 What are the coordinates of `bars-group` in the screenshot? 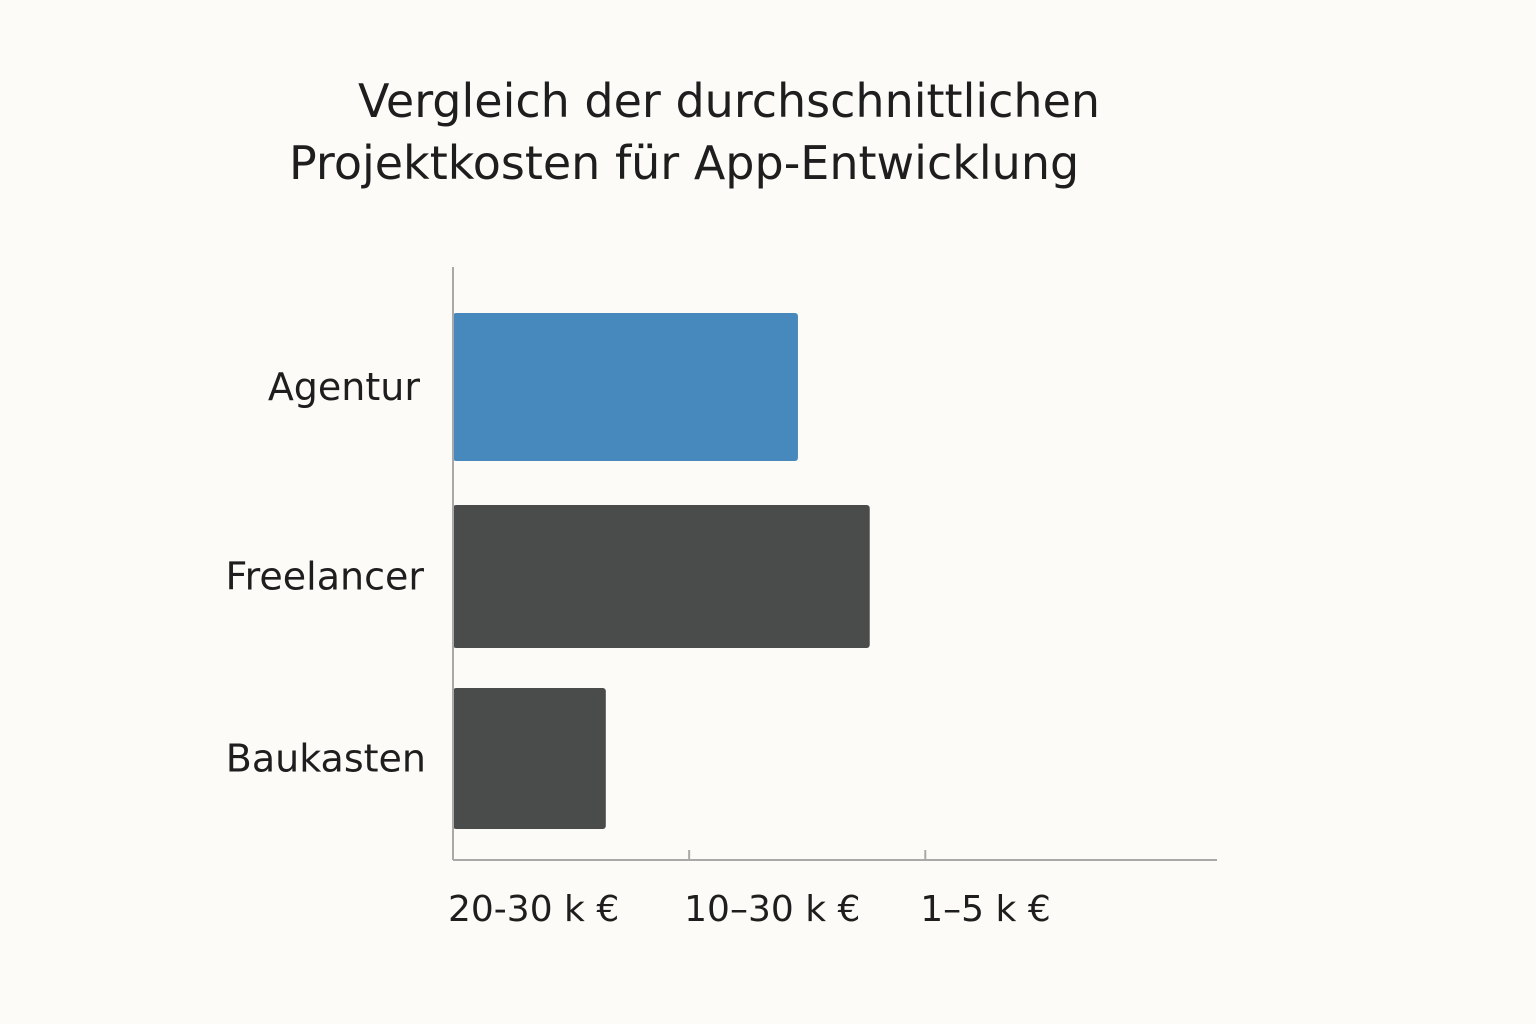 It's located at (661, 571).